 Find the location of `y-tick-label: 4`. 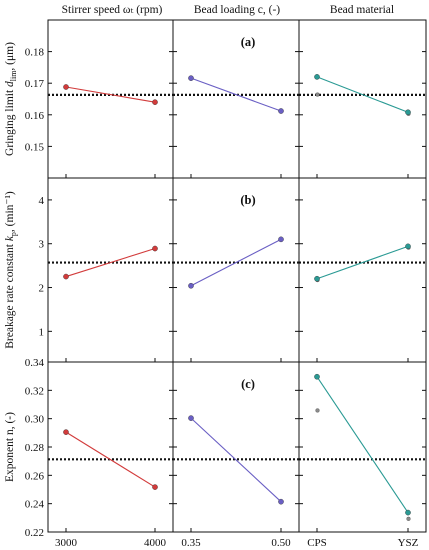

y-tick-label: 4 is located at coordinates (42, 201).